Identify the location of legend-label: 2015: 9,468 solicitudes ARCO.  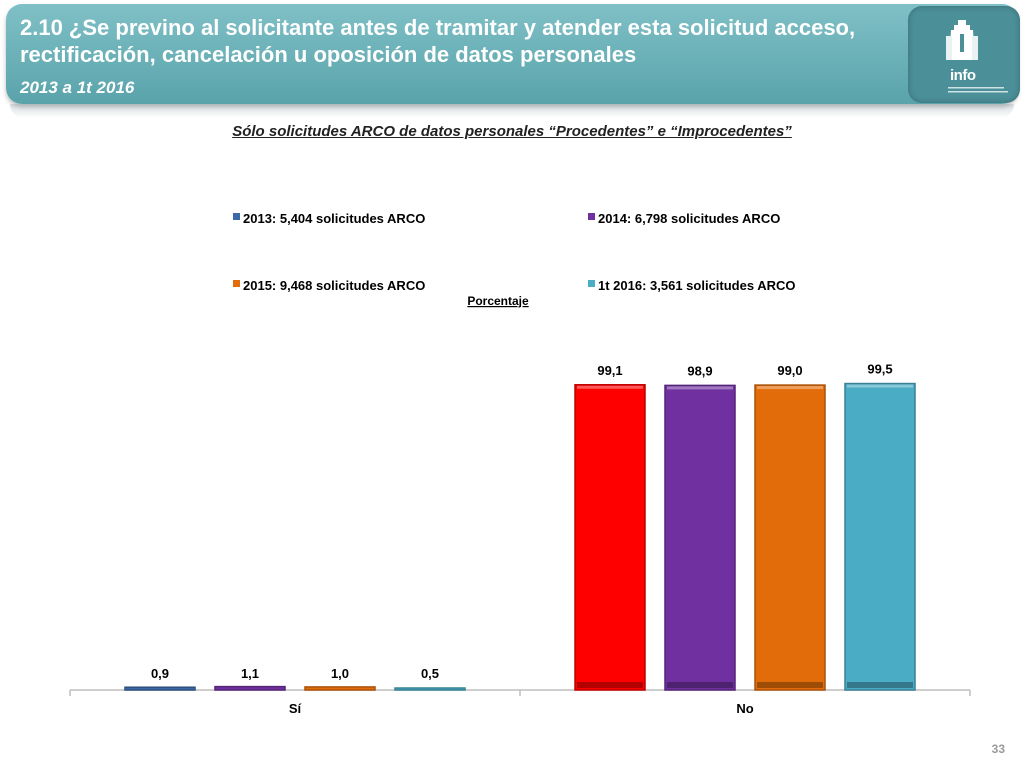
(334, 285).